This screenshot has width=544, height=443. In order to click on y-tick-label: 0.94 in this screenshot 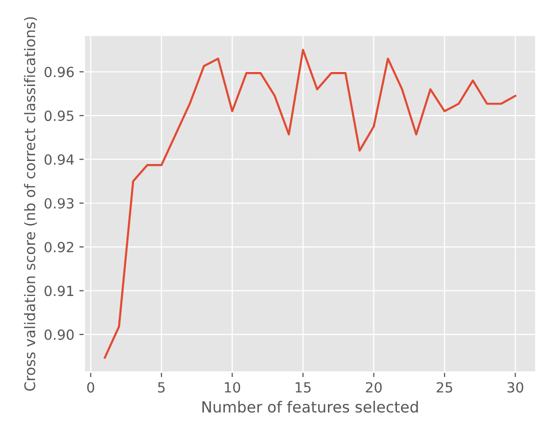, I will do `click(59, 159)`.